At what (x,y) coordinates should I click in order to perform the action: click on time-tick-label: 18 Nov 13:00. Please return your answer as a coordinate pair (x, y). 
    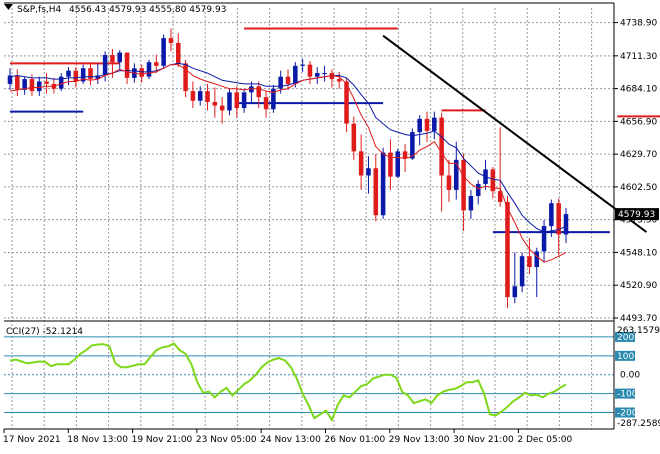
    Looking at the image, I should click on (97, 440).